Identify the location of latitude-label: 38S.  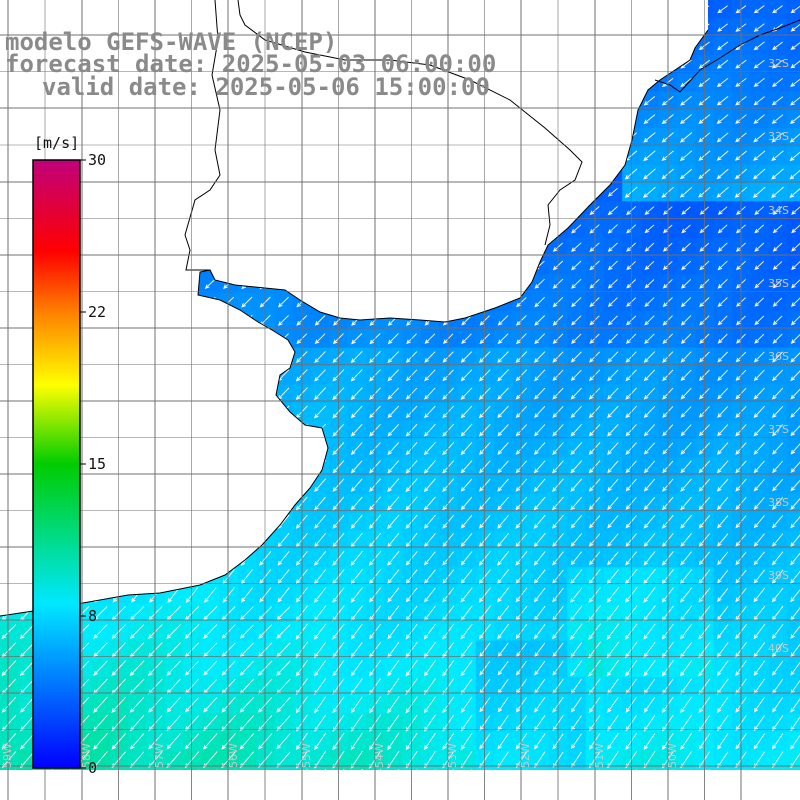
(778, 502).